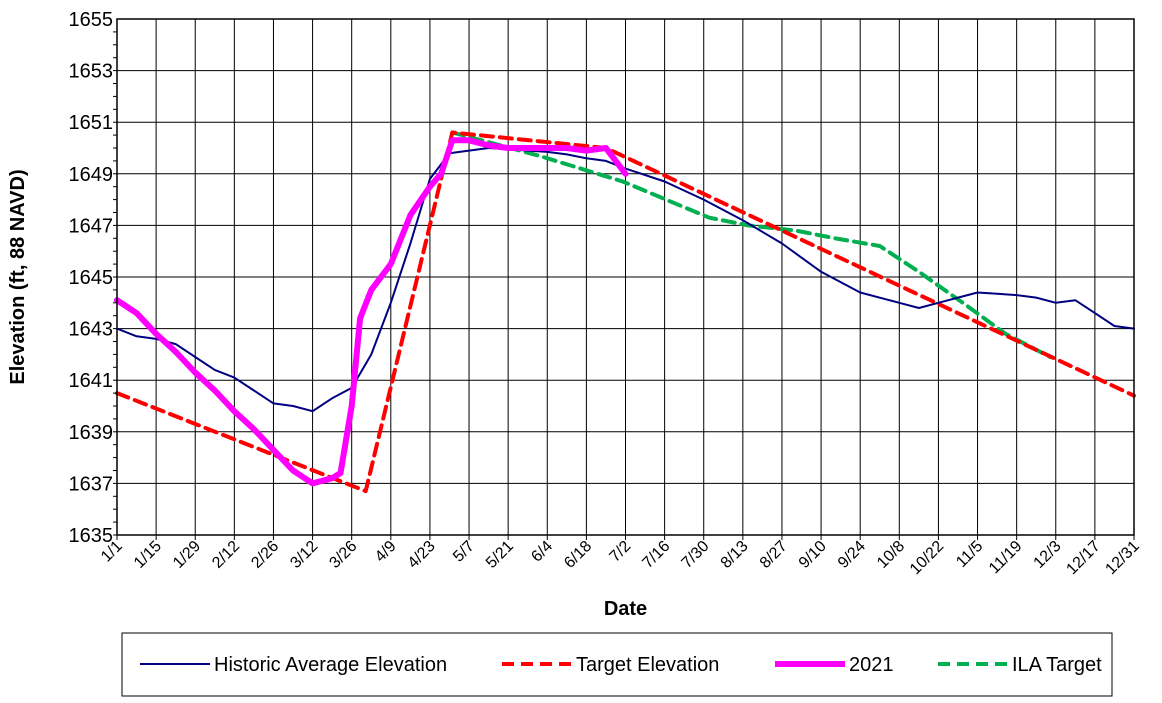 The image size is (1162, 703). I want to click on legend-label: Target Elevation, so click(647, 665).